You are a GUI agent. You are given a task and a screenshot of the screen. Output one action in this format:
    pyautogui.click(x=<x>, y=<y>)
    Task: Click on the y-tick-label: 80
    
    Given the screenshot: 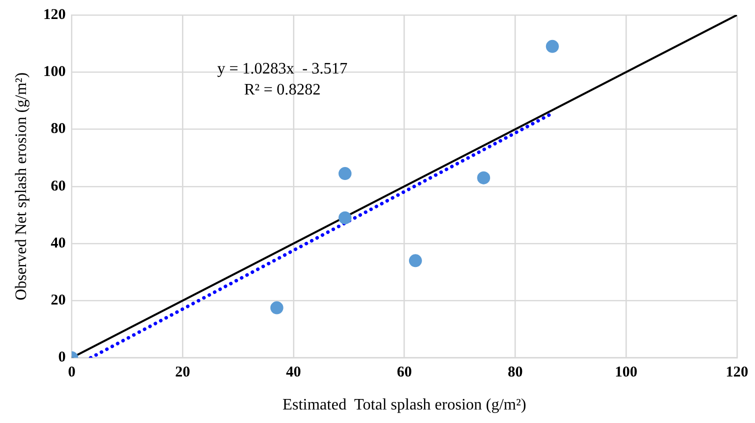 What is the action you would take?
    pyautogui.click(x=58, y=129)
    